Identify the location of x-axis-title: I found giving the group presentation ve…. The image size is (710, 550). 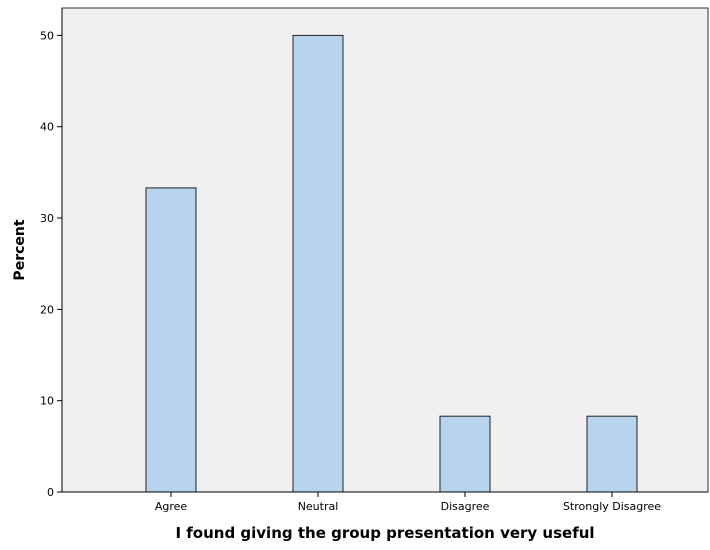
(384, 533).